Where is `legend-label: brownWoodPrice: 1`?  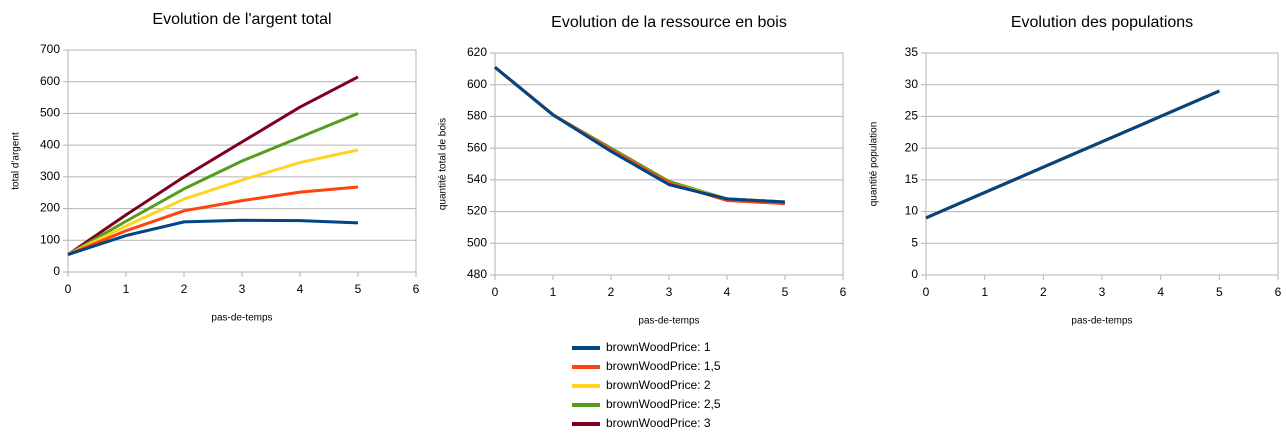
legend-label: brownWoodPrice: 1 is located at coordinates (658, 347).